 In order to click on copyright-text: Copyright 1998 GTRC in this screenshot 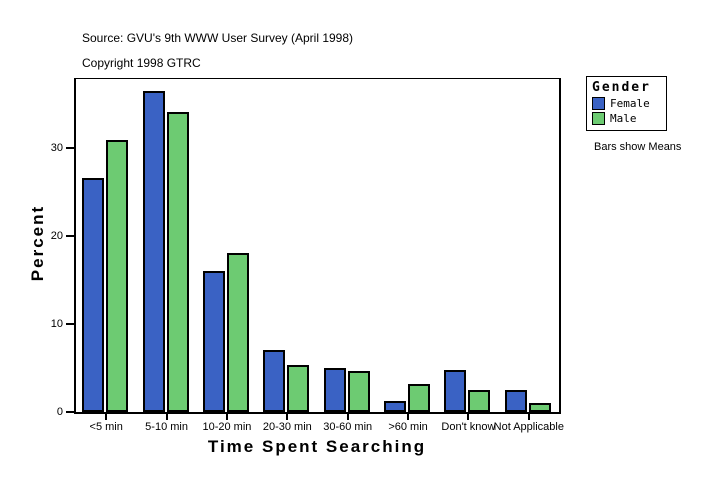, I will do `click(141, 63)`.